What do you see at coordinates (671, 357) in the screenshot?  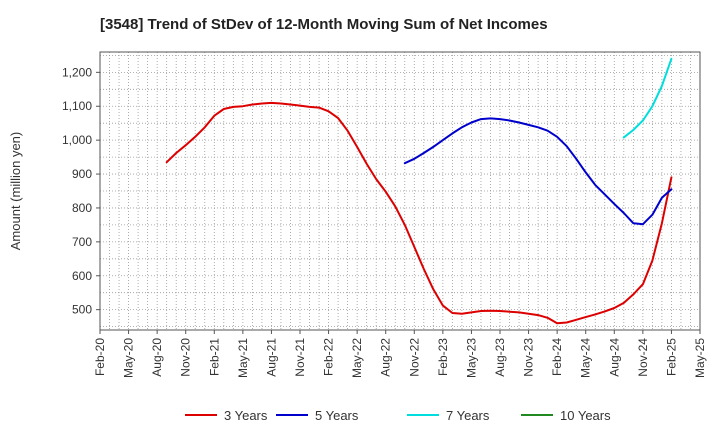 I see `x-tick-label: Feb-25` at bounding box center [671, 357].